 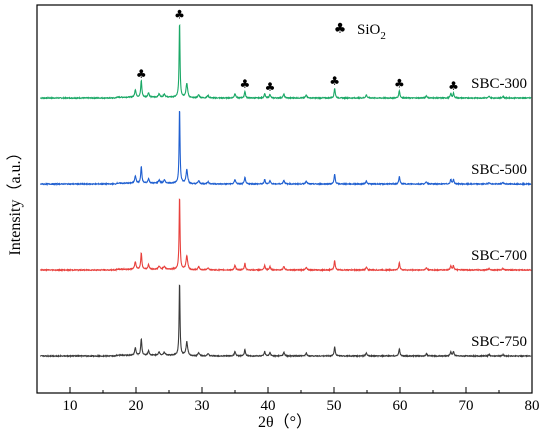 What do you see at coordinates (288, 400) in the screenshot?
I see `x-axis-ticks: 10 20 30 40 50 60 70 80` at bounding box center [288, 400].